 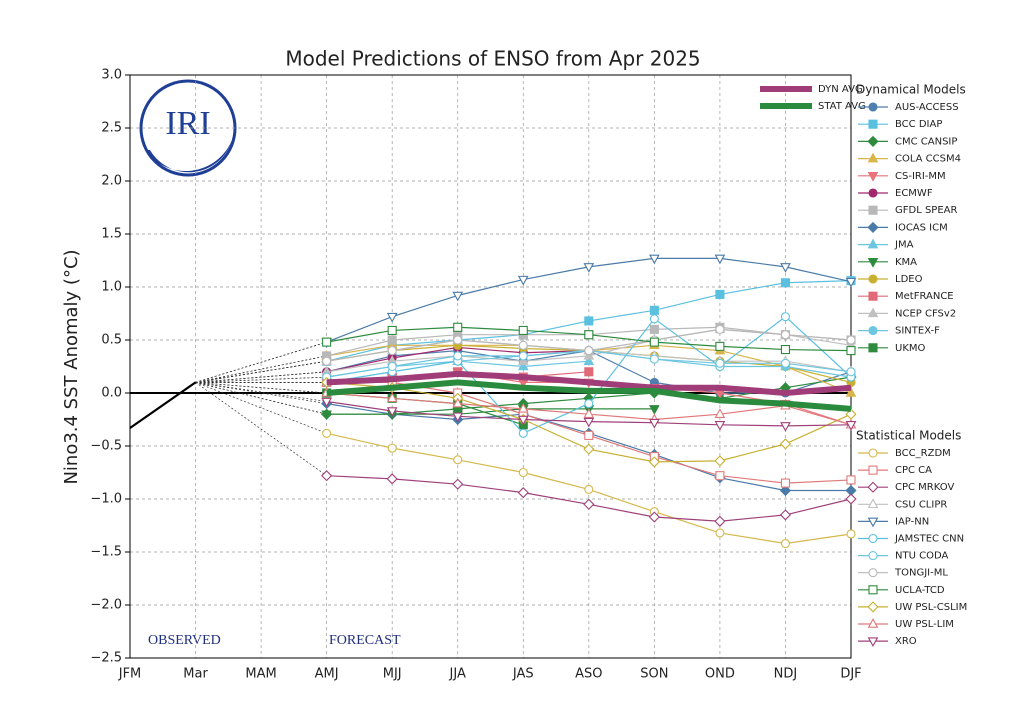 I want to click on y-tick-label: −2.0, so click(x=106, y=605).